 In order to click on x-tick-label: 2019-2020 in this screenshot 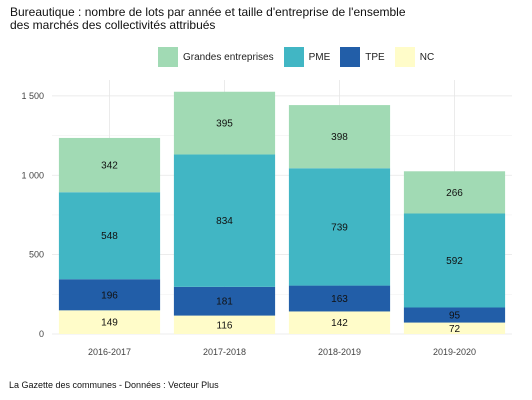, I will do `click(454, 352)`.